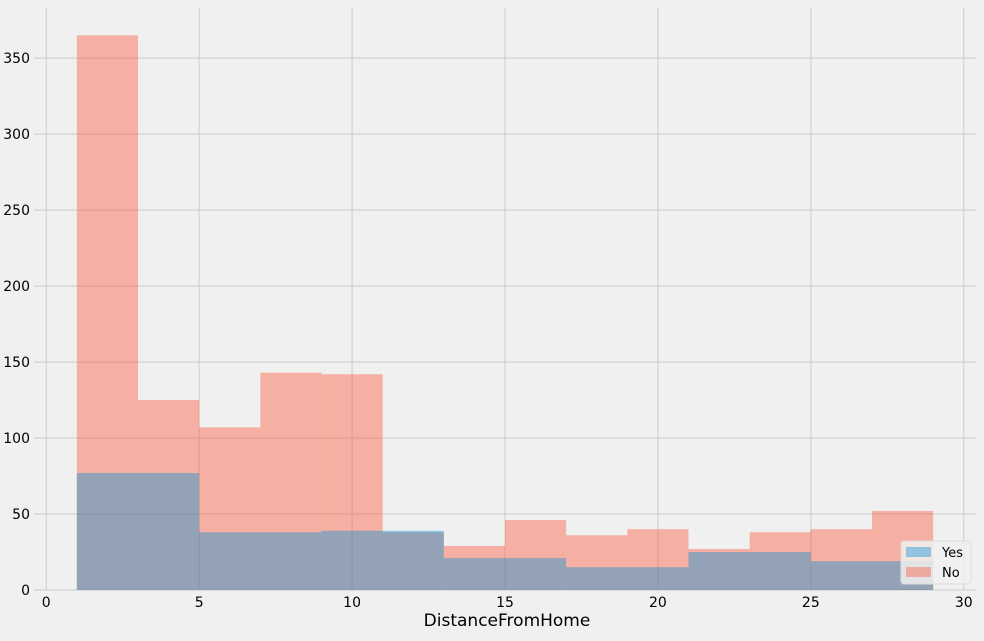  I want to click on x-tick-label: 5, so click(199, 603).